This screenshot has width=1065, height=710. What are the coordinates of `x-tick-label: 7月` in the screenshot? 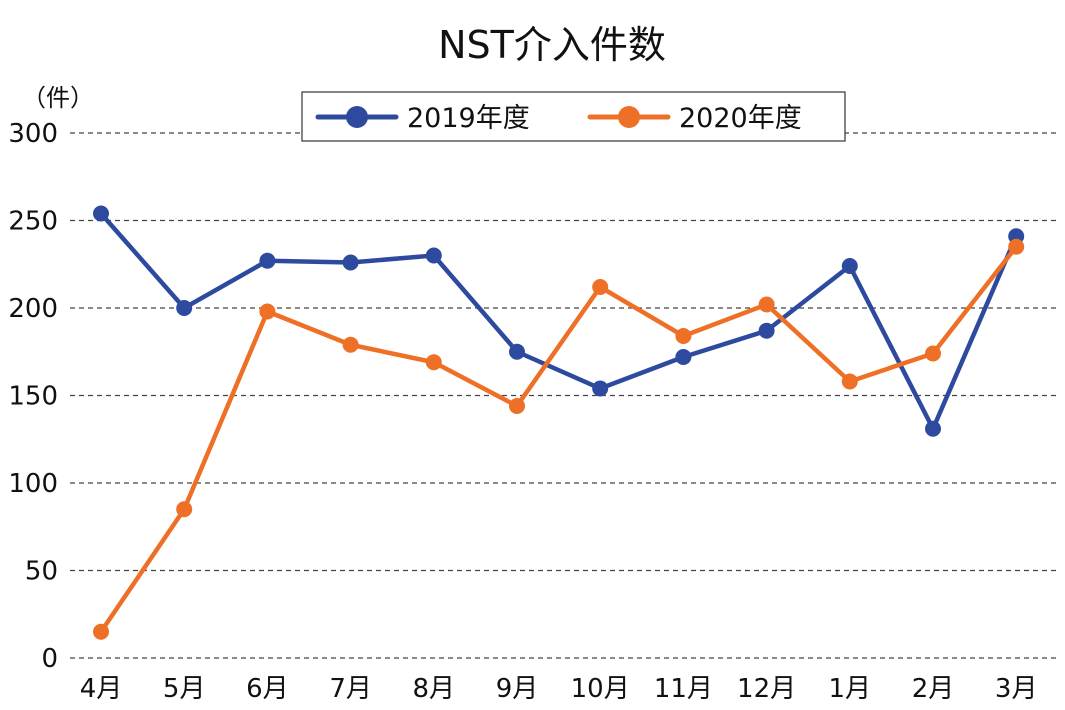 It's located at (350, 689).